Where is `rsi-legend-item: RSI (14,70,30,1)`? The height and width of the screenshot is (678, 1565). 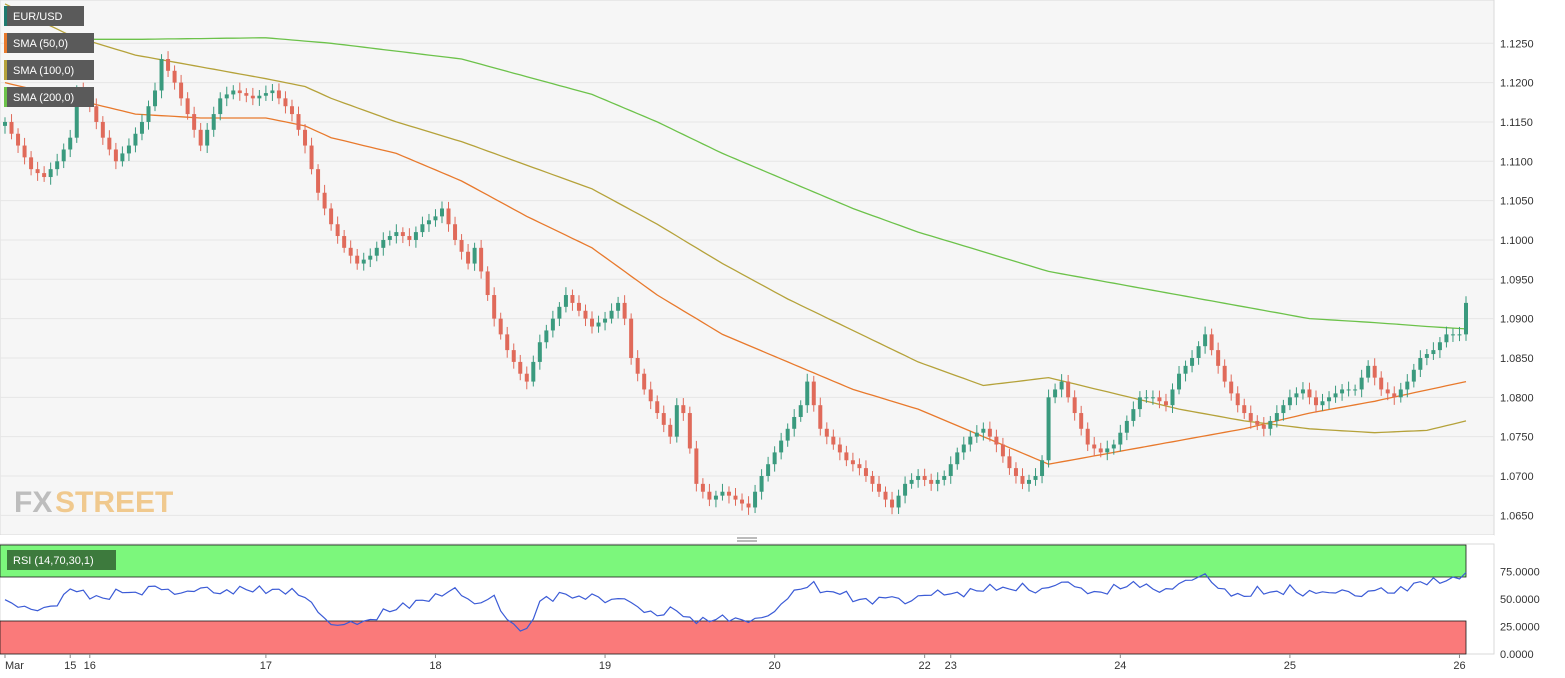
rsi-legend-item: RSI (14,70,30,1) is located at coordinates (60, 560).